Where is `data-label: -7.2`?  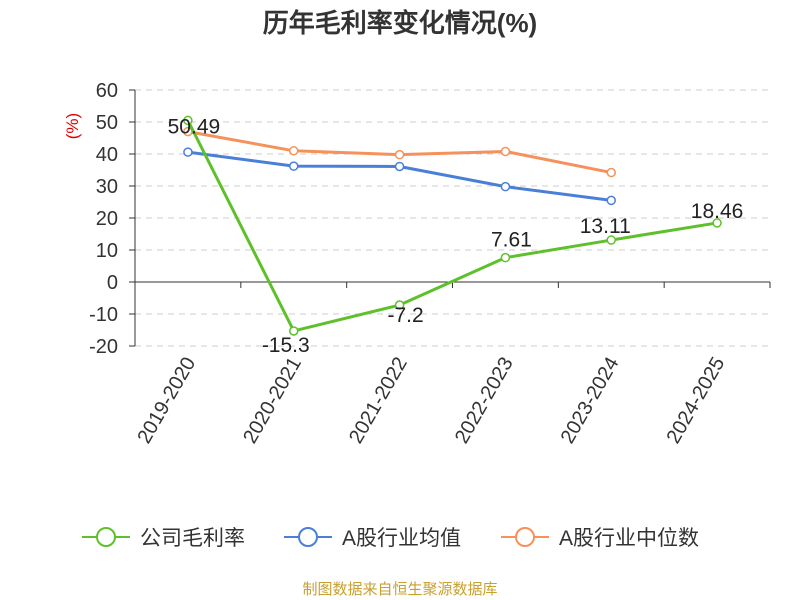
data-label: -7.2 is located at coordinates (405, 315).